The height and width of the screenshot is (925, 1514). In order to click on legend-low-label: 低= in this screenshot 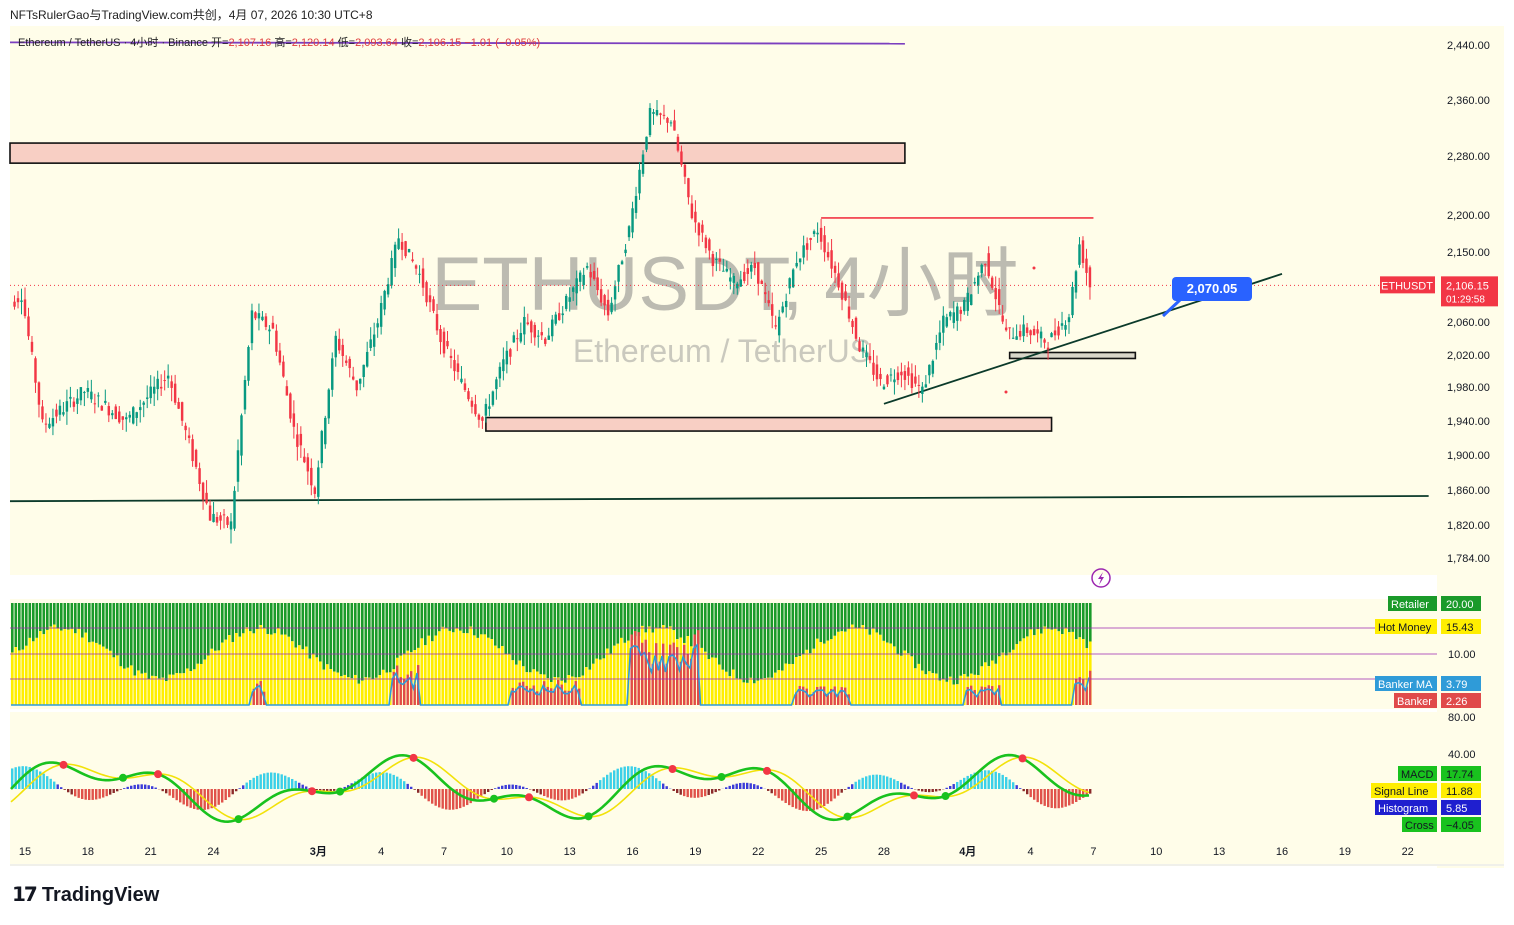, I will do `click(346, 43)`.